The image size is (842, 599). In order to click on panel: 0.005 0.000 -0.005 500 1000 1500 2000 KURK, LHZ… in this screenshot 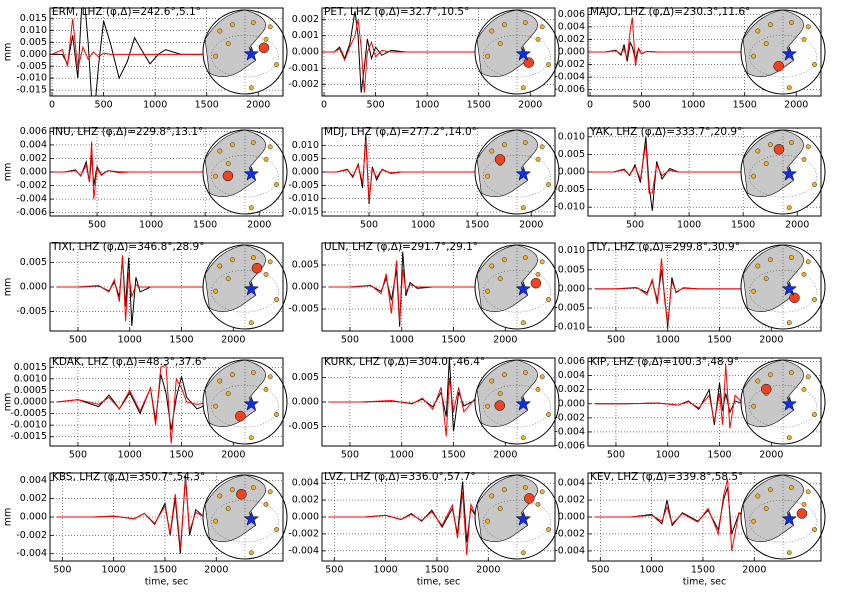, I will do `click(424, 408)`.